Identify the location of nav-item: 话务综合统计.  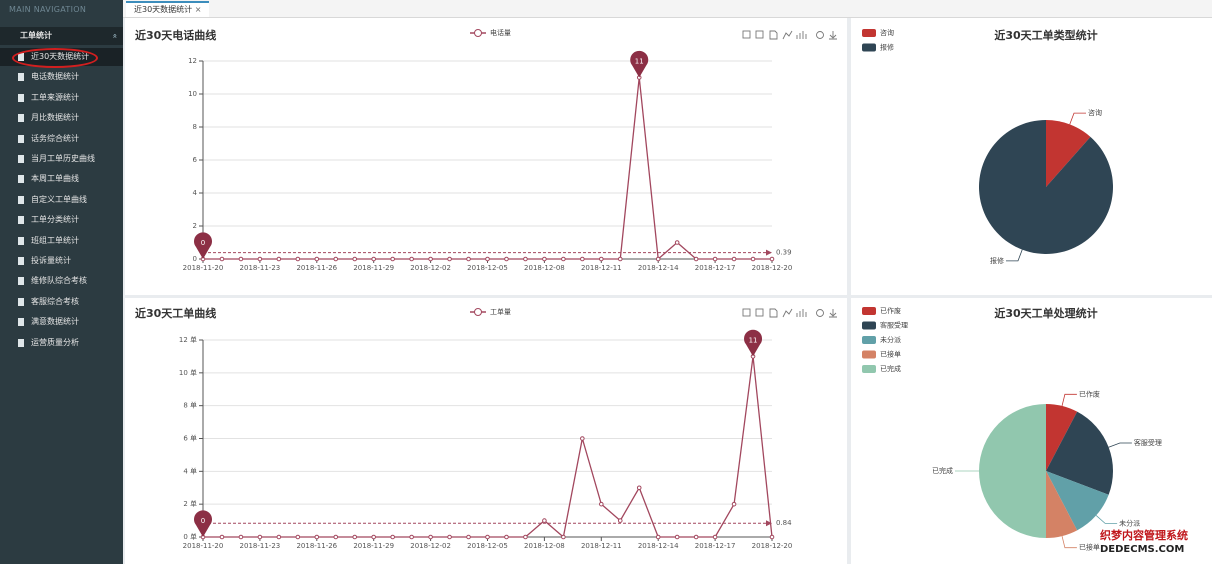
(61, 139).